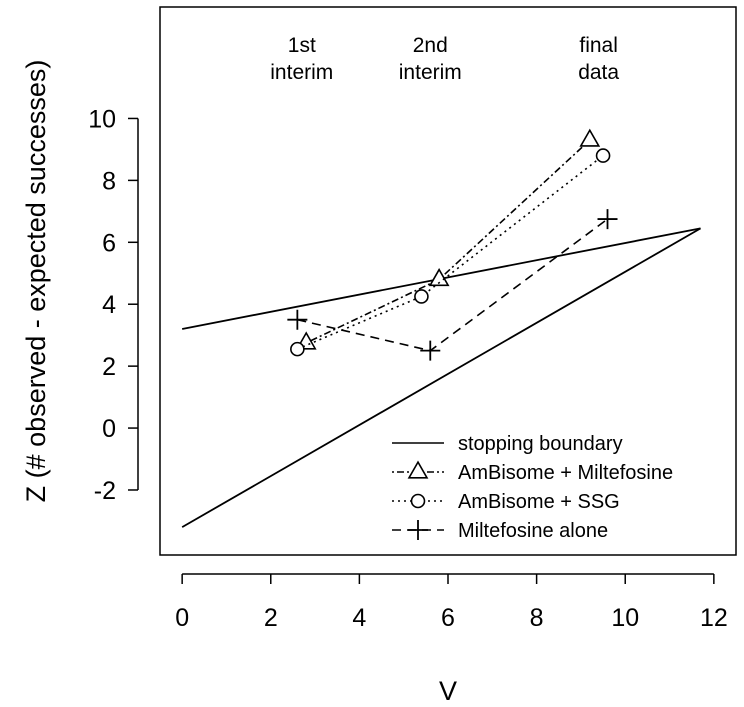  What do you see at coordinates (418, 530) in the screenshot?
I see `legend-marker-plus` at bounding box center [418, 530].